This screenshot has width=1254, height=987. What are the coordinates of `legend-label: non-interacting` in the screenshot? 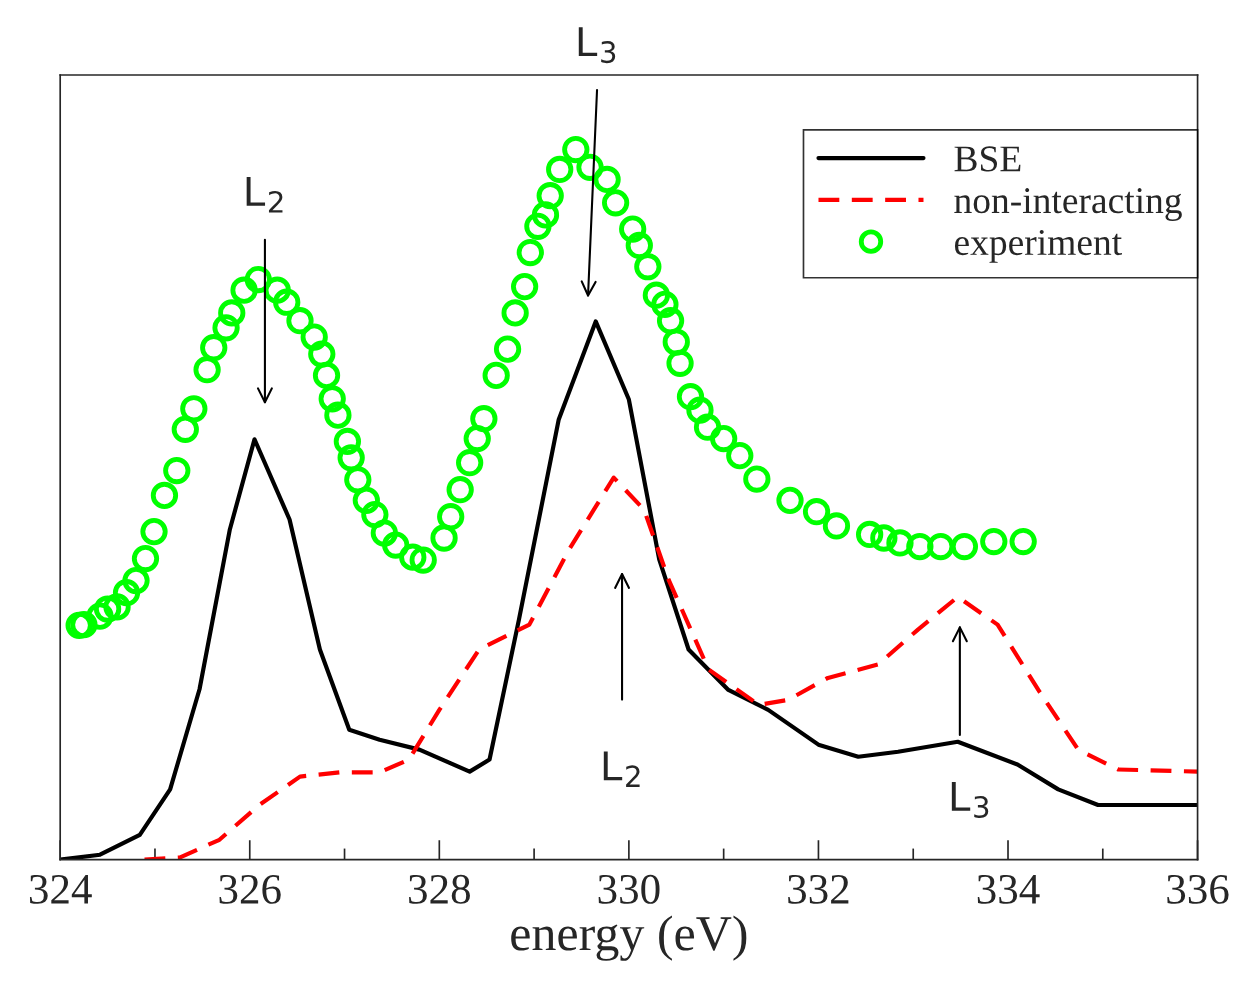 It's located at (1068, 205).